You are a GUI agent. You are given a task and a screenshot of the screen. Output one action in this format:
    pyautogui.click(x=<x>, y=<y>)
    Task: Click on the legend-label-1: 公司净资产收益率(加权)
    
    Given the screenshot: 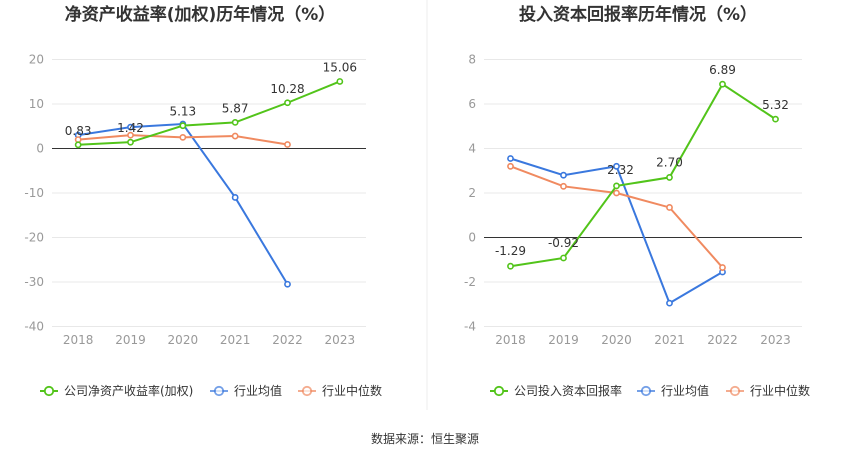 What is the action you would take?
    pyautogui.click(x=128, y=390)
    